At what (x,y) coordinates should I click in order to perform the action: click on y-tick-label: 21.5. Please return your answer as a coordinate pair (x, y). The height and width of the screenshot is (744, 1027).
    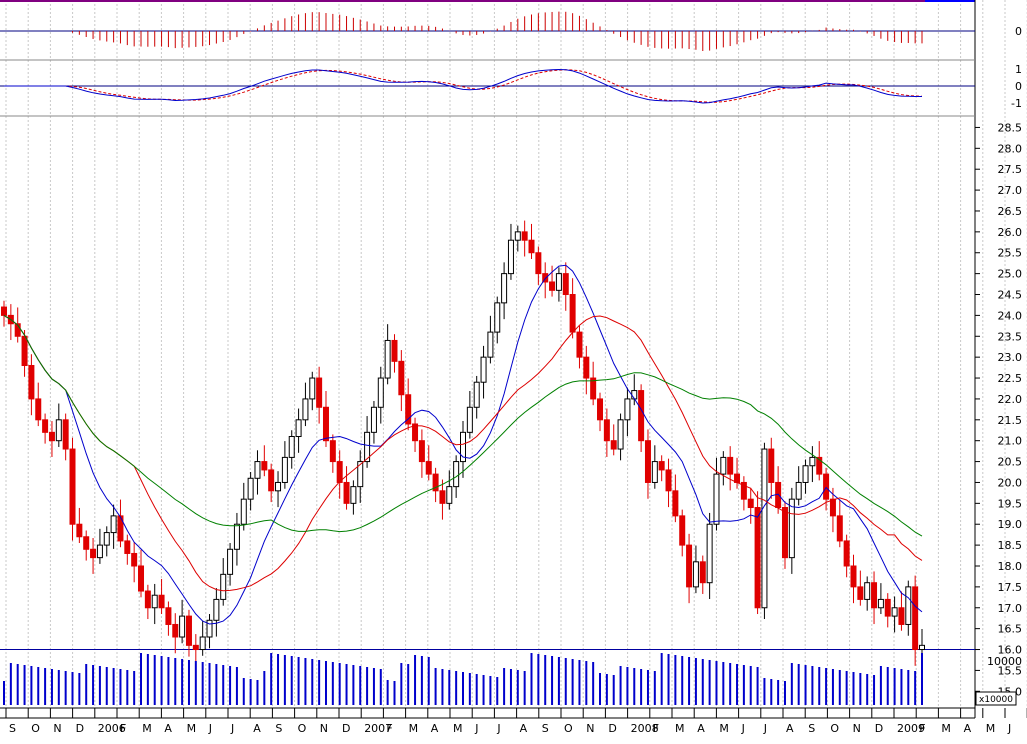
    Looking at the image, I should click on (1010, 420).